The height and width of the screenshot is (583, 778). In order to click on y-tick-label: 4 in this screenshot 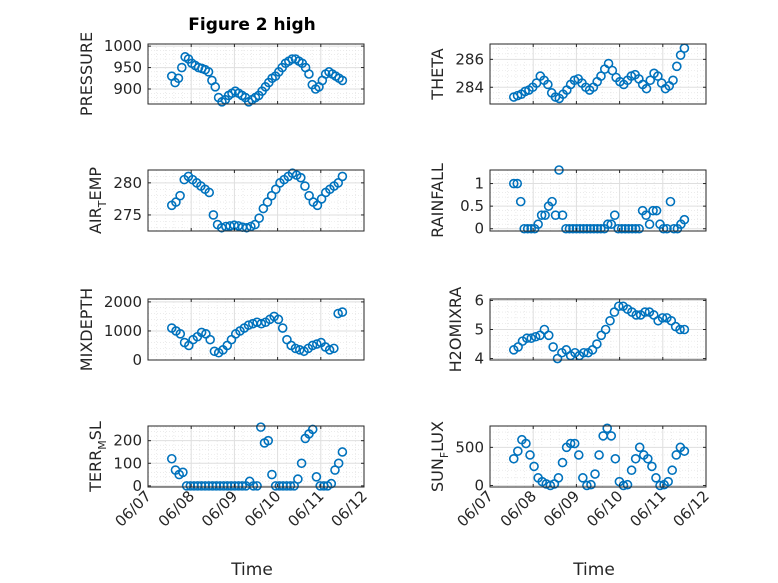, I will do `click(479, 359)`.